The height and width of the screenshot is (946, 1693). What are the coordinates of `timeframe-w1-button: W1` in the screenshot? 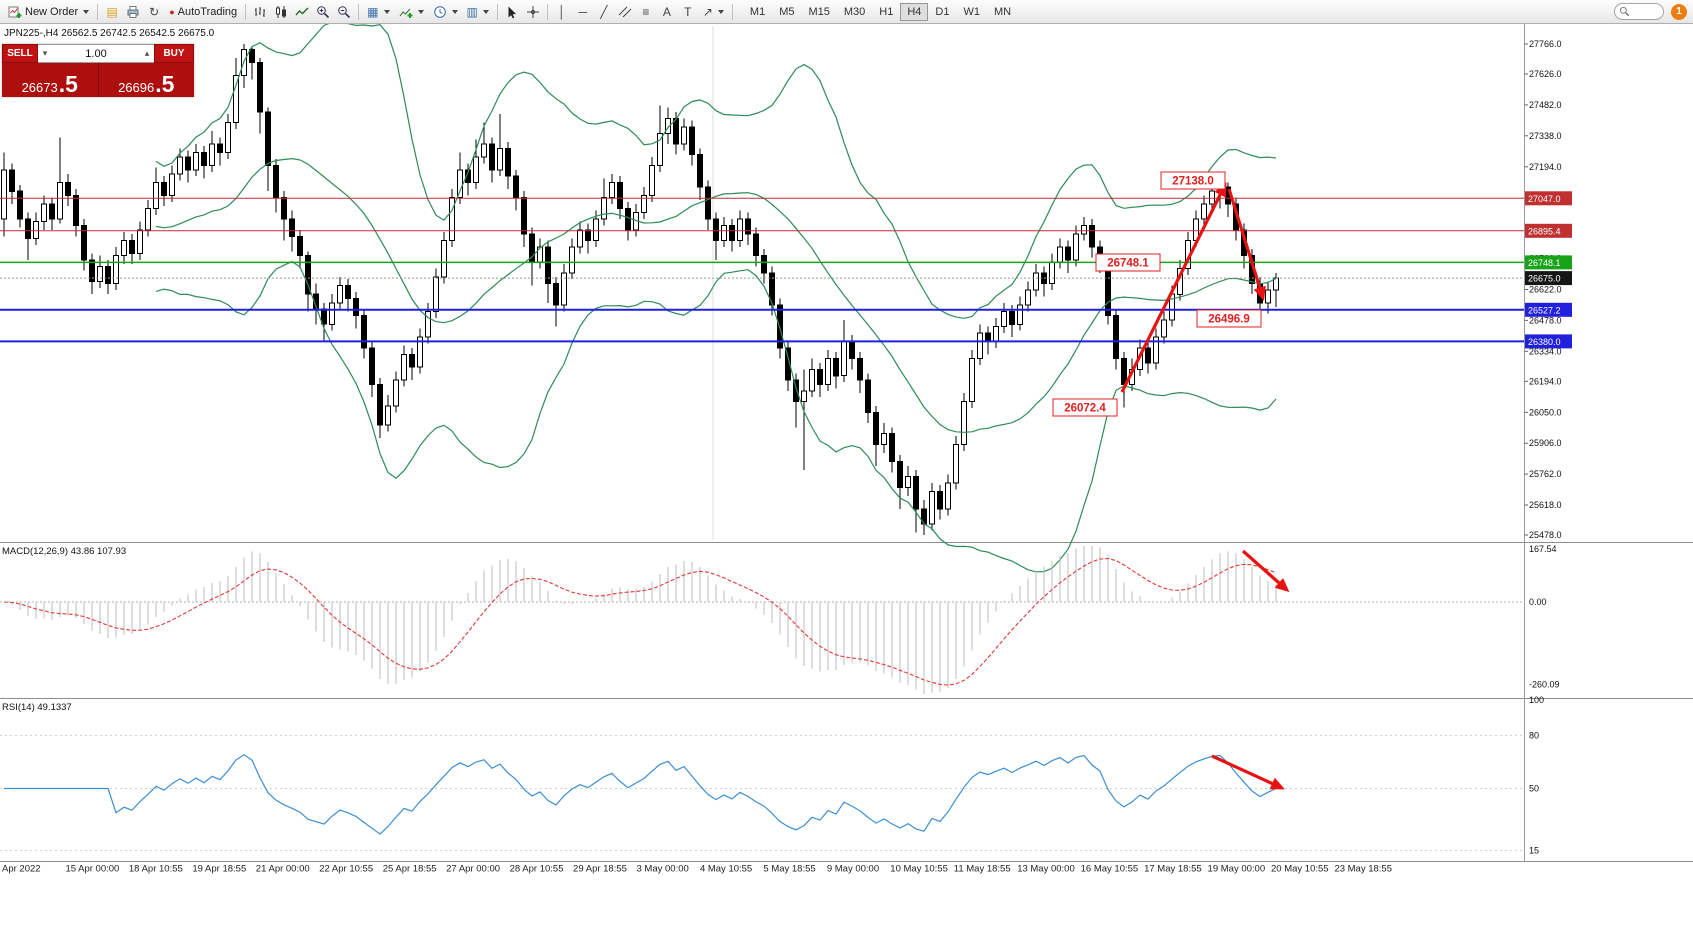 It's located at (971, 11).